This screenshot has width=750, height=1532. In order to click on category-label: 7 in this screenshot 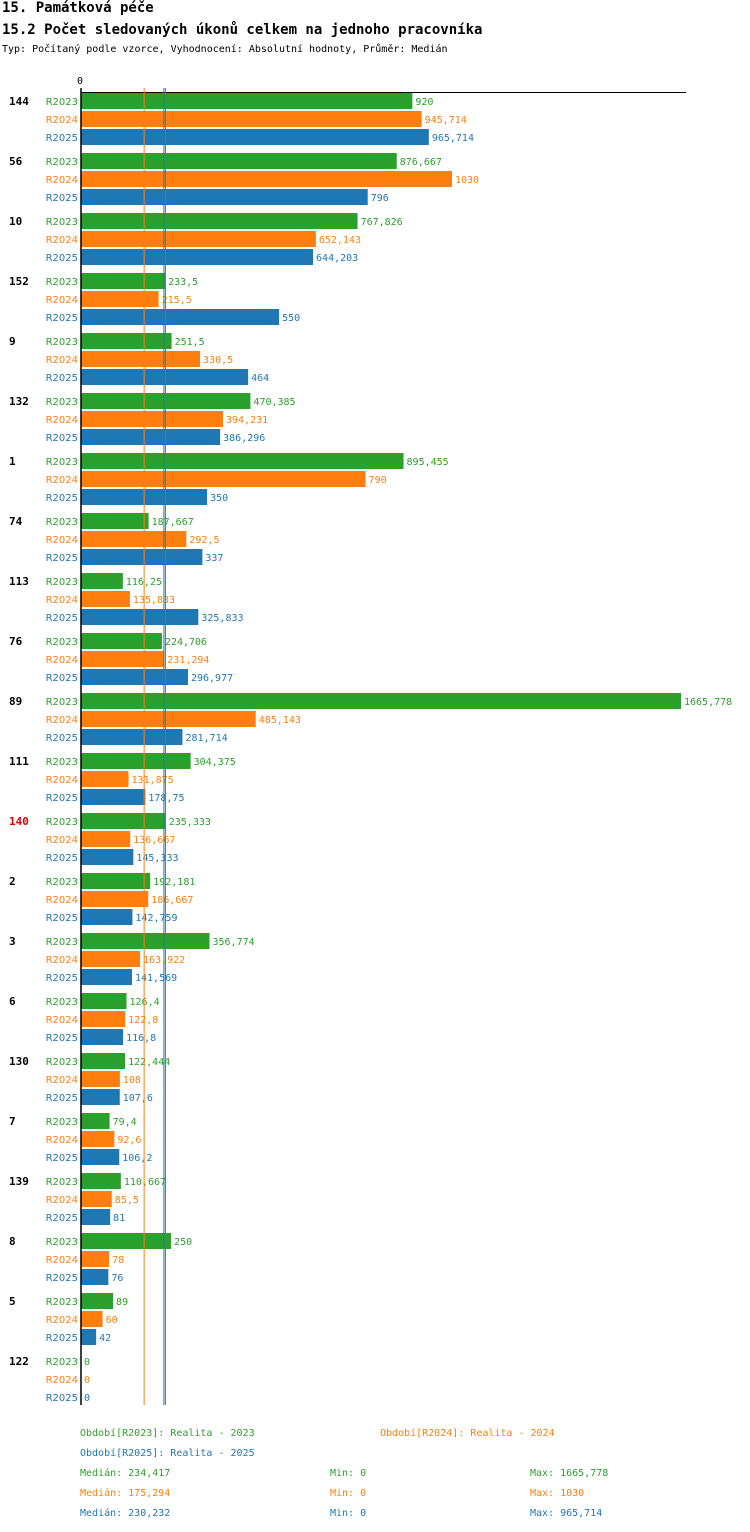, I will do `click(12, 1121)`.